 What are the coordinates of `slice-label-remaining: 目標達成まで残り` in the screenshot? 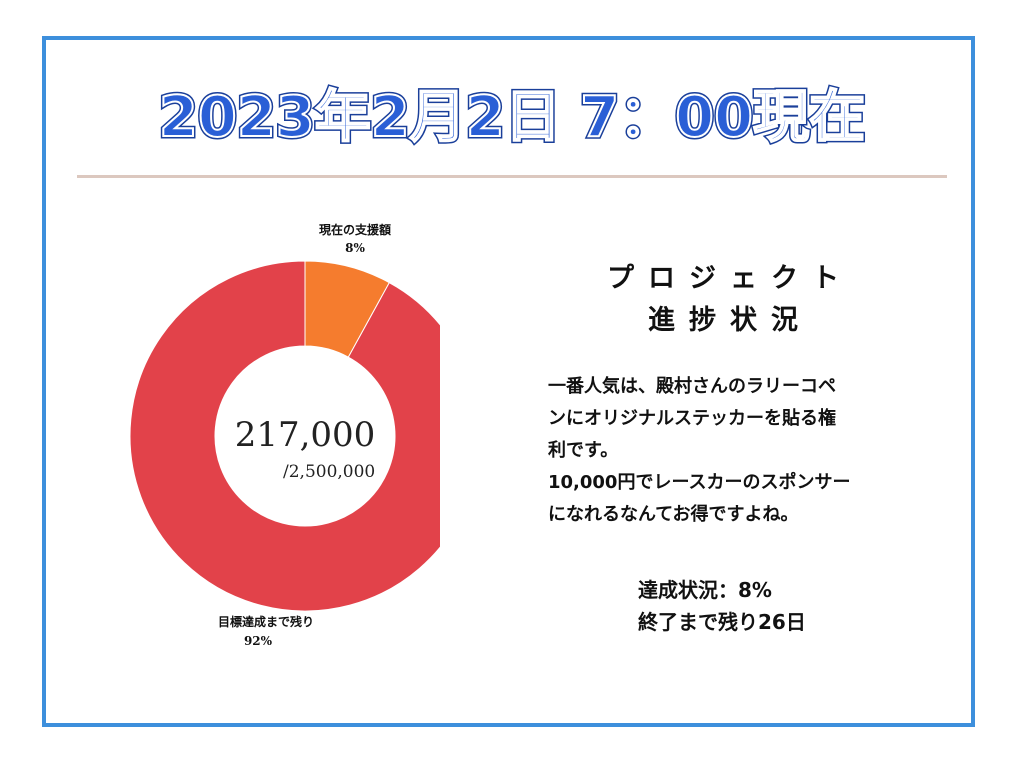 It's located at (266, 621).